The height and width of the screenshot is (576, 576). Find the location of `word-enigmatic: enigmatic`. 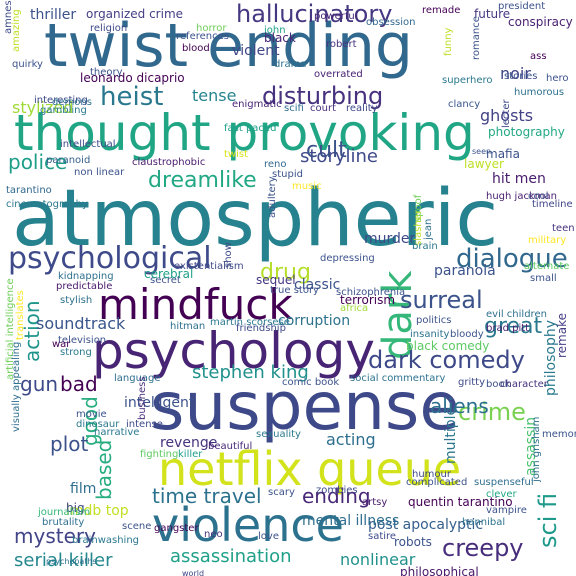

word-enigmatic: enigmatic is located at coordinates (257, 104).